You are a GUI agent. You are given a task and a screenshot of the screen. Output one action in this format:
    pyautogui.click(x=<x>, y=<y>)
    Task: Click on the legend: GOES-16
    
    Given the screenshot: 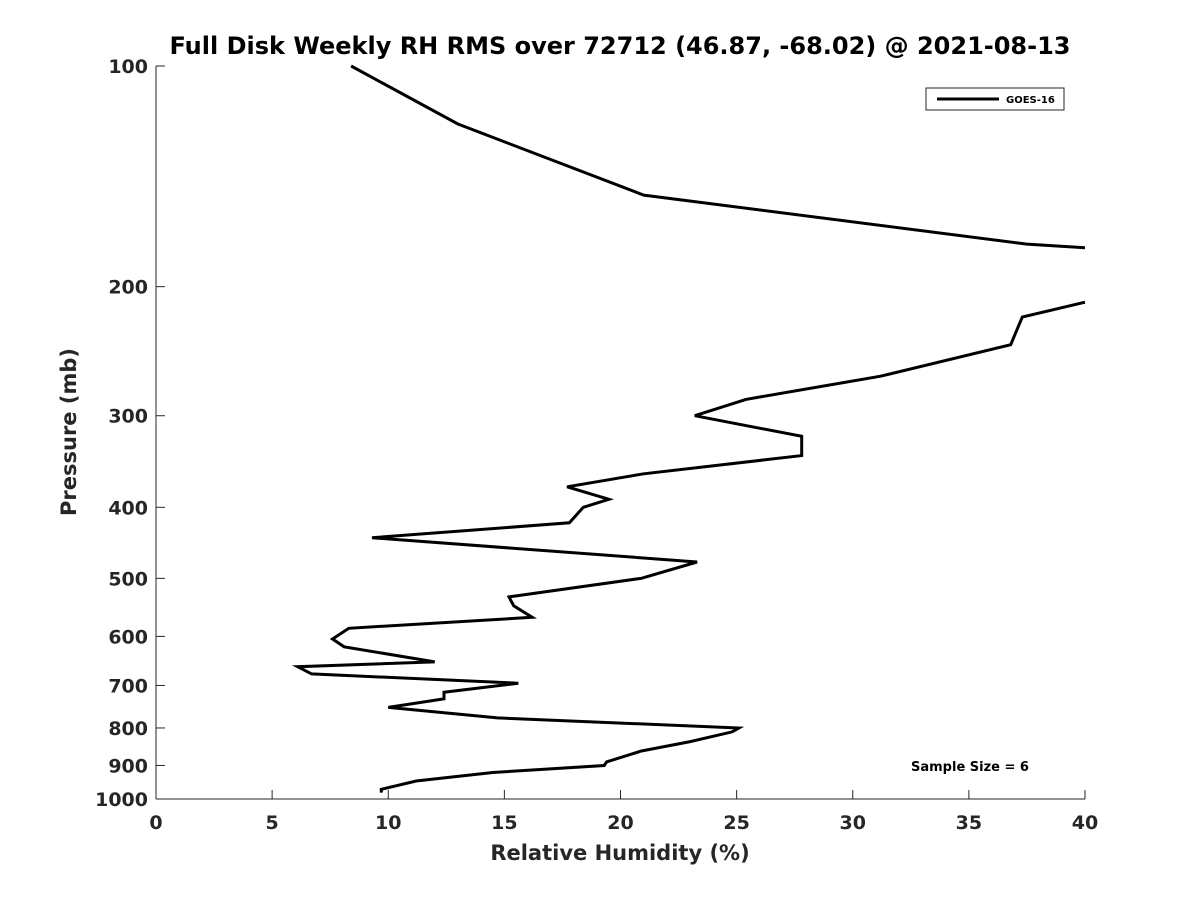 What is the action you would take?
    pyautogui.click(x=995, y=99)
    